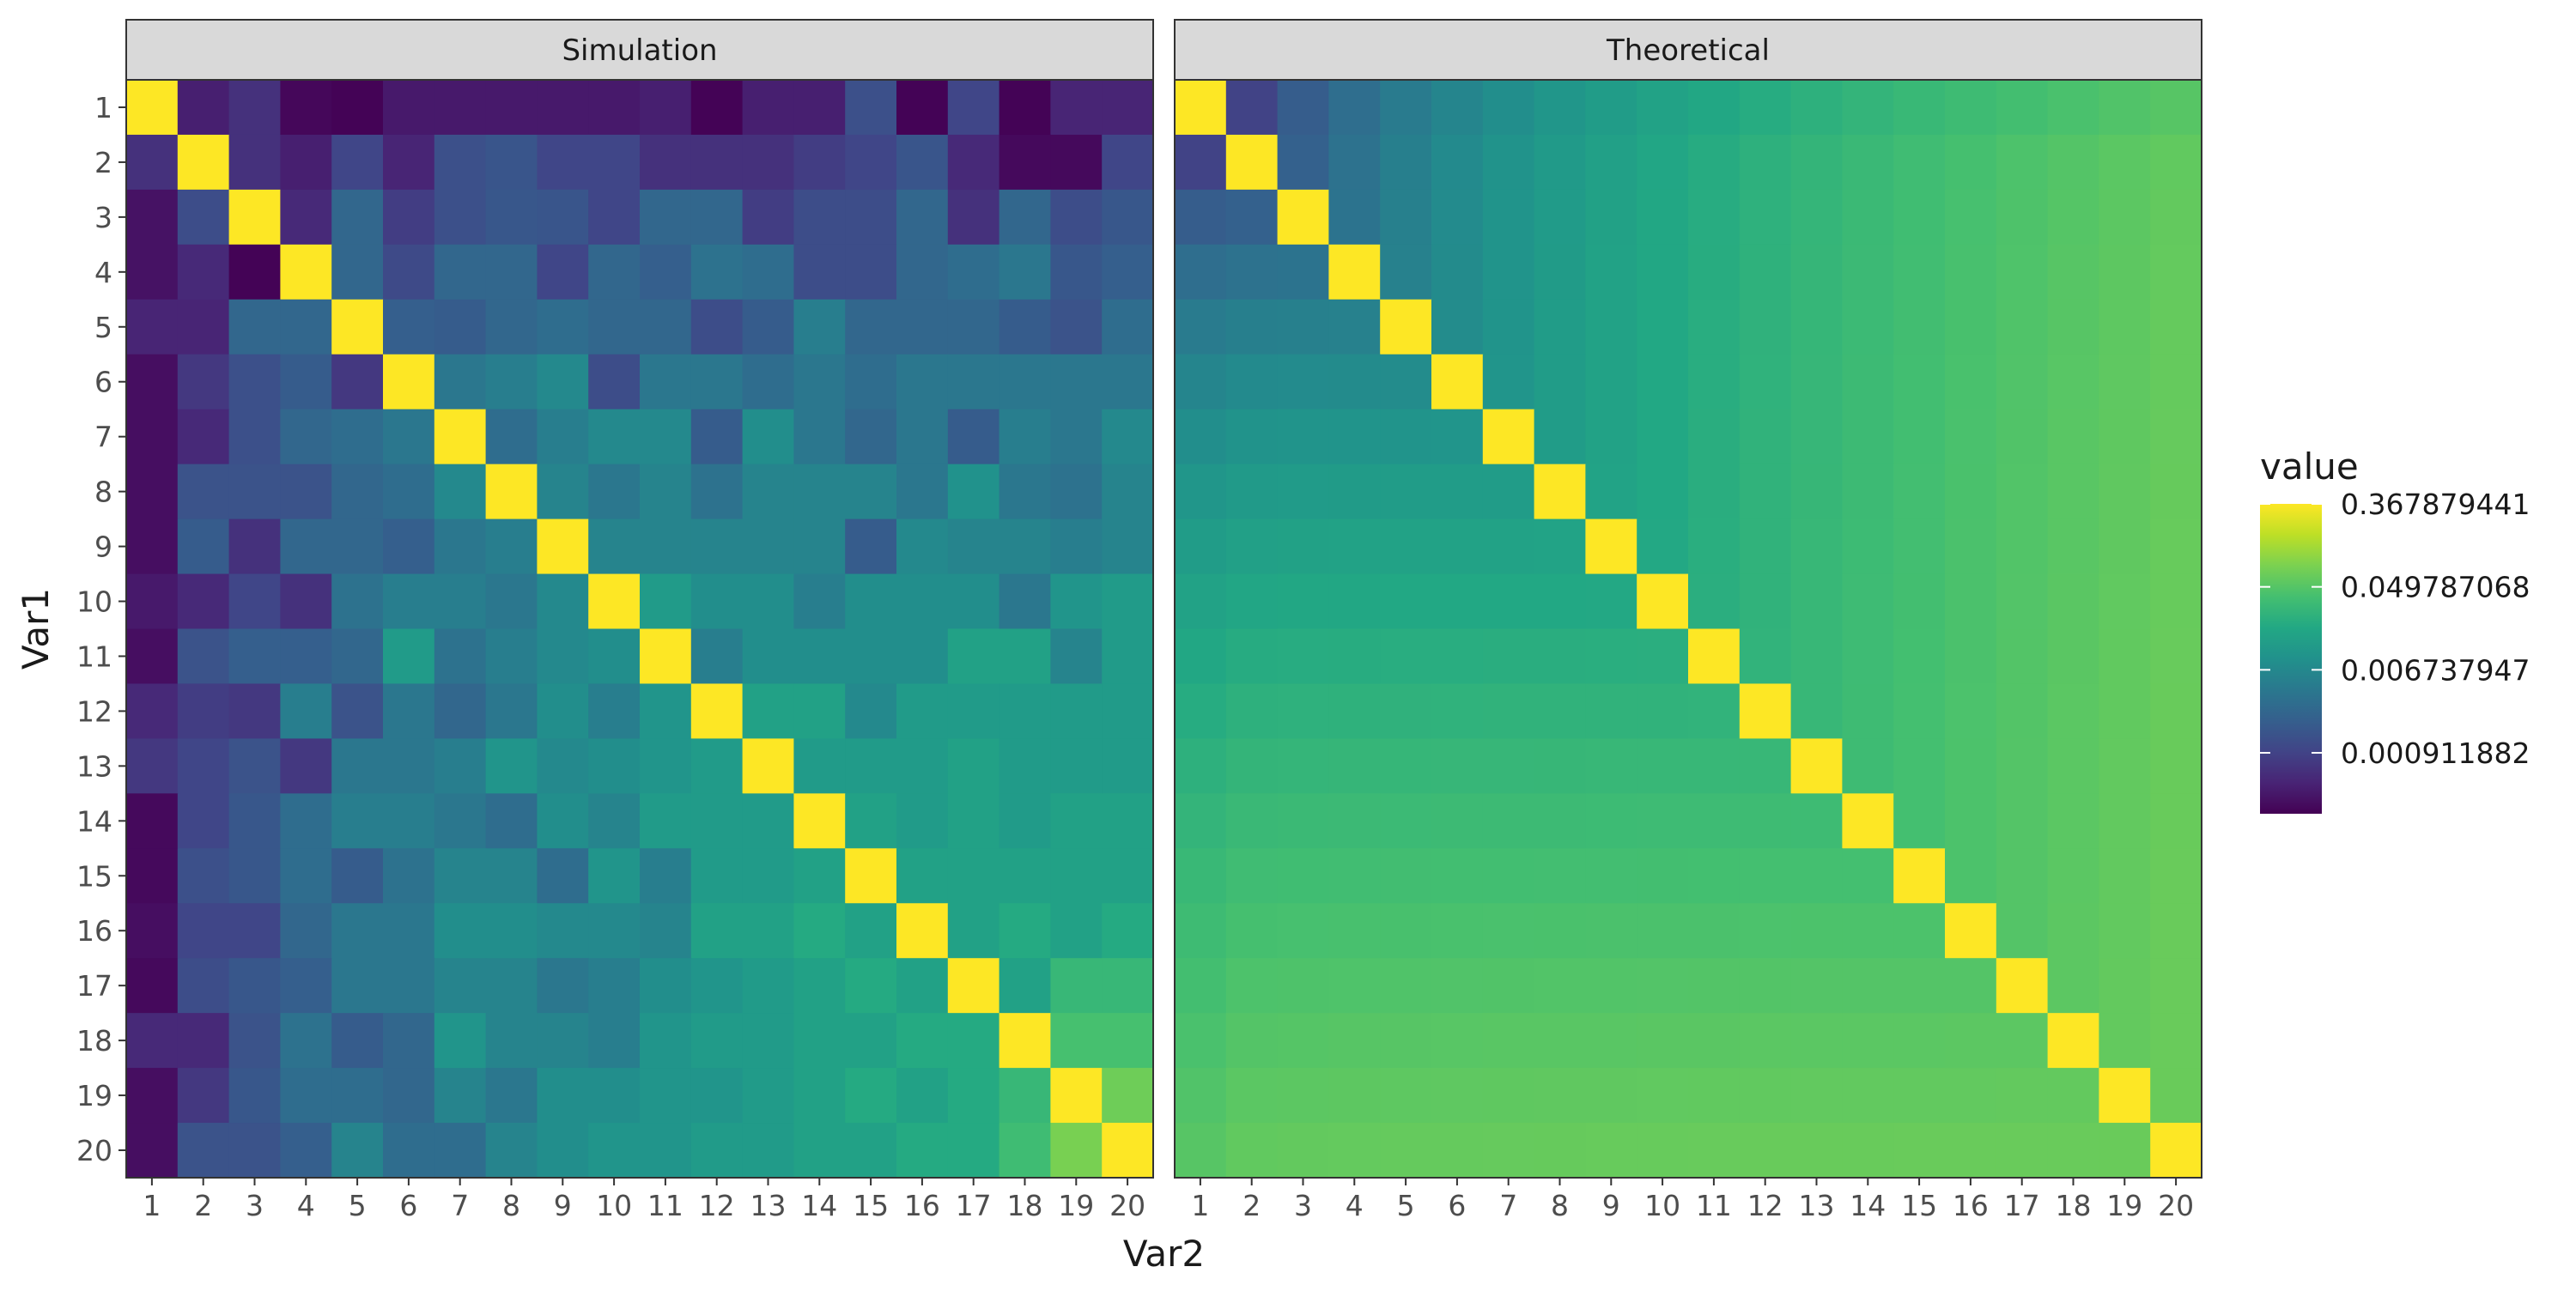 Image resolution: width=2576 pixels, height=1291 pixels. I want to click on y-tick-label: 5, so click(103, 328).